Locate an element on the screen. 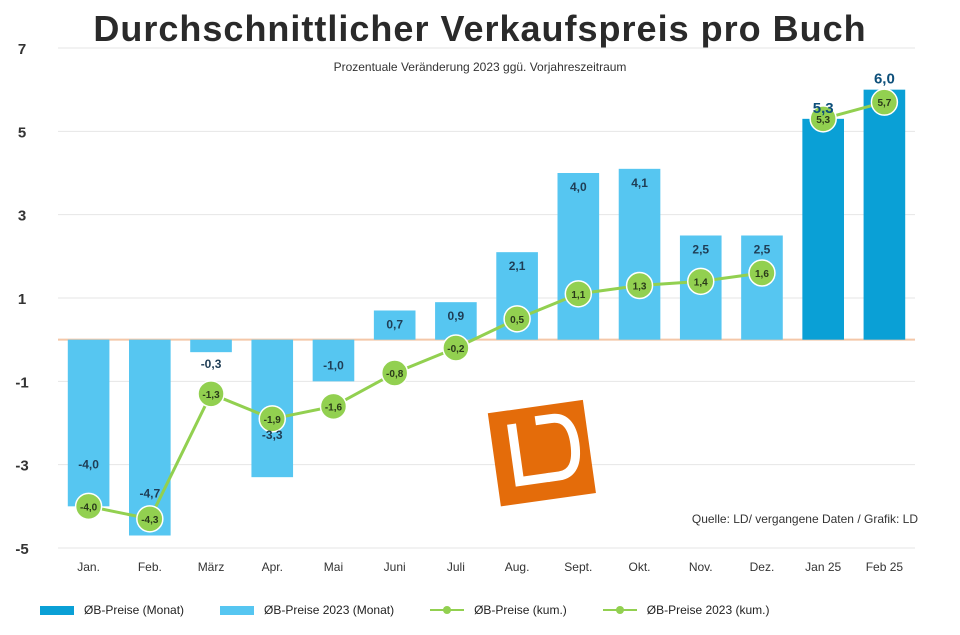  legend-item-line-current: ØB-Preise (kum.) is located at coordinates (498, 610).